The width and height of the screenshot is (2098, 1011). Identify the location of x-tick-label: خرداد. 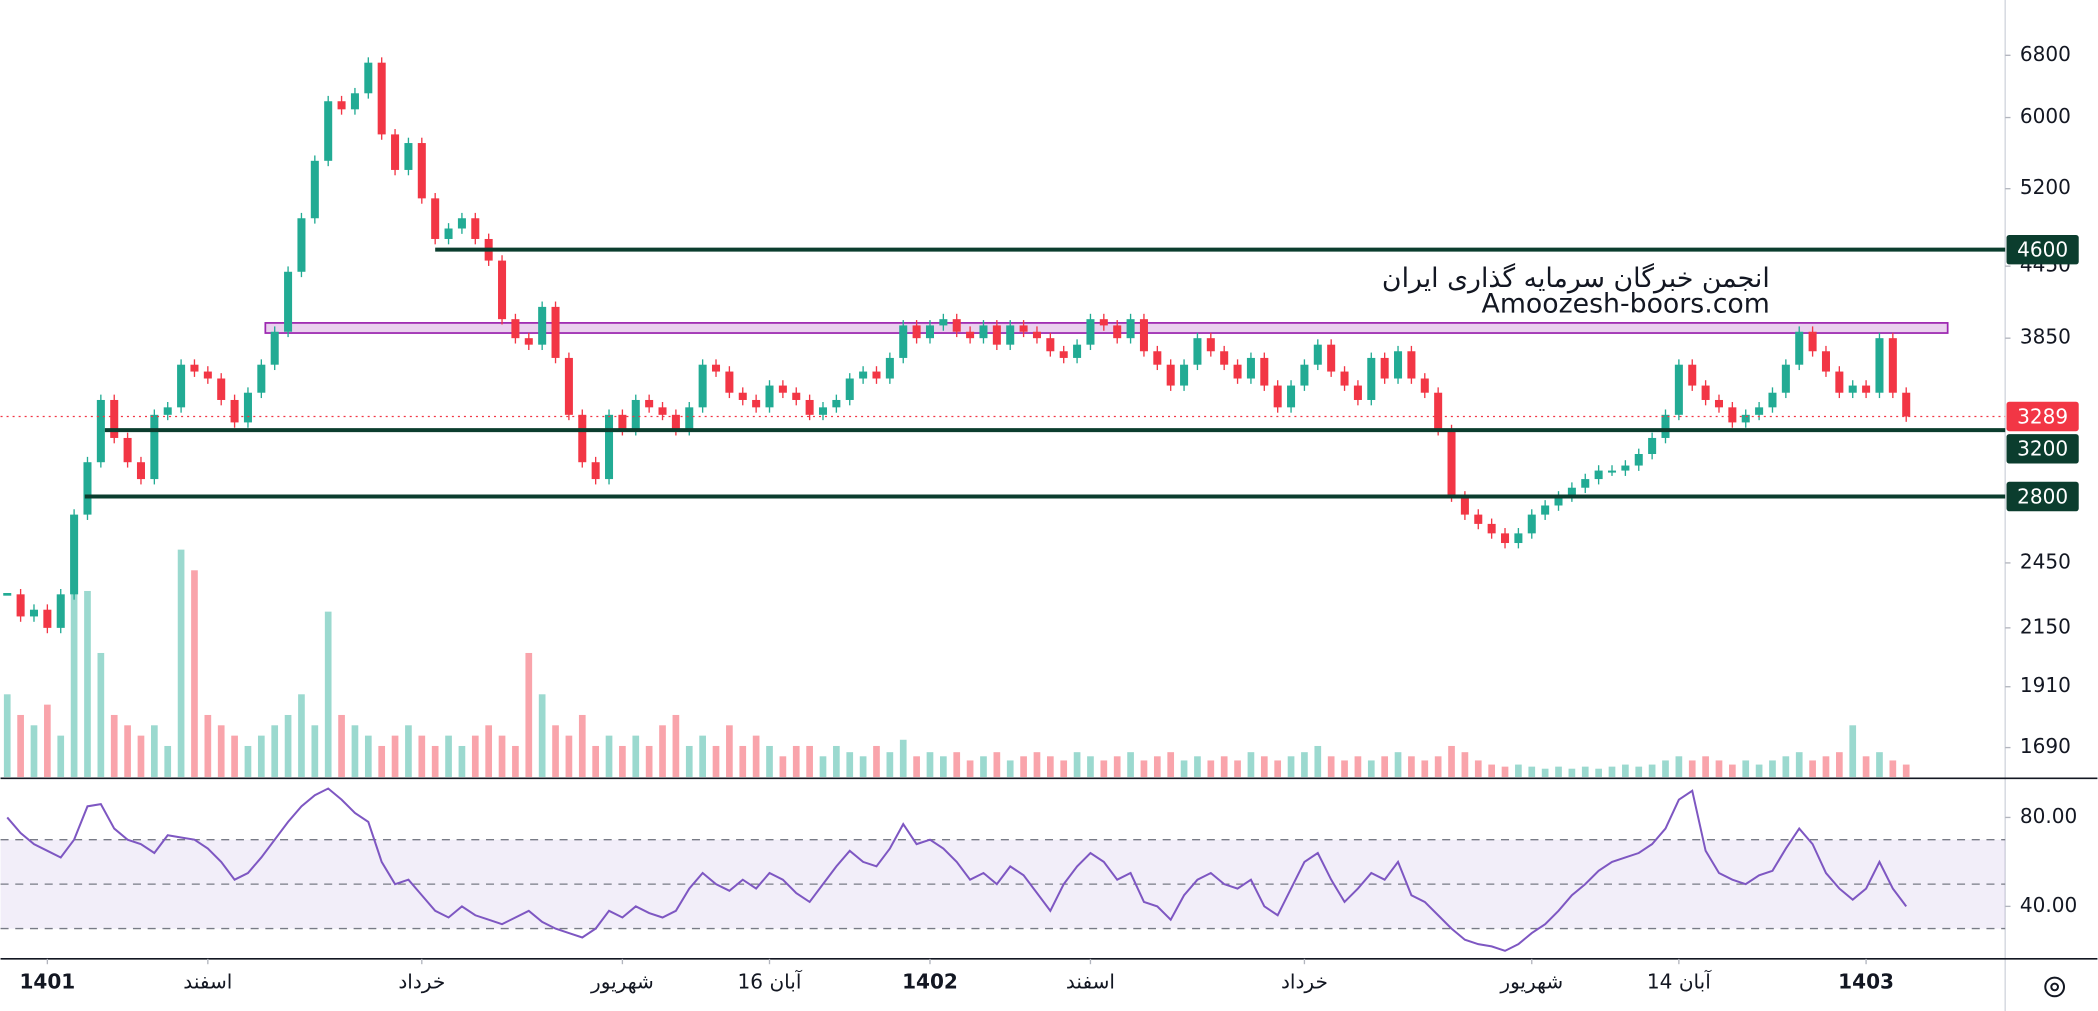
(1304, 981).